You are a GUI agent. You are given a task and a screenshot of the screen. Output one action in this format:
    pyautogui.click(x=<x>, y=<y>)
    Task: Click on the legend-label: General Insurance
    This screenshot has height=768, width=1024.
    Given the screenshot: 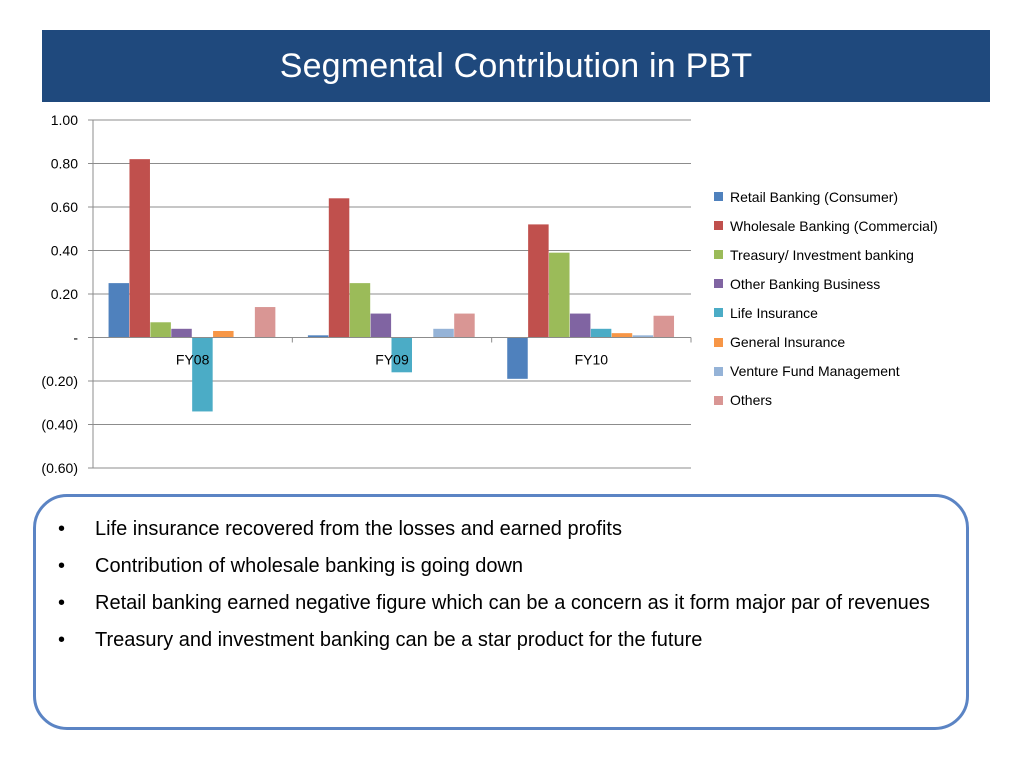 What is the action you would take?
    pyautogui.click(x=788, y=342)
    